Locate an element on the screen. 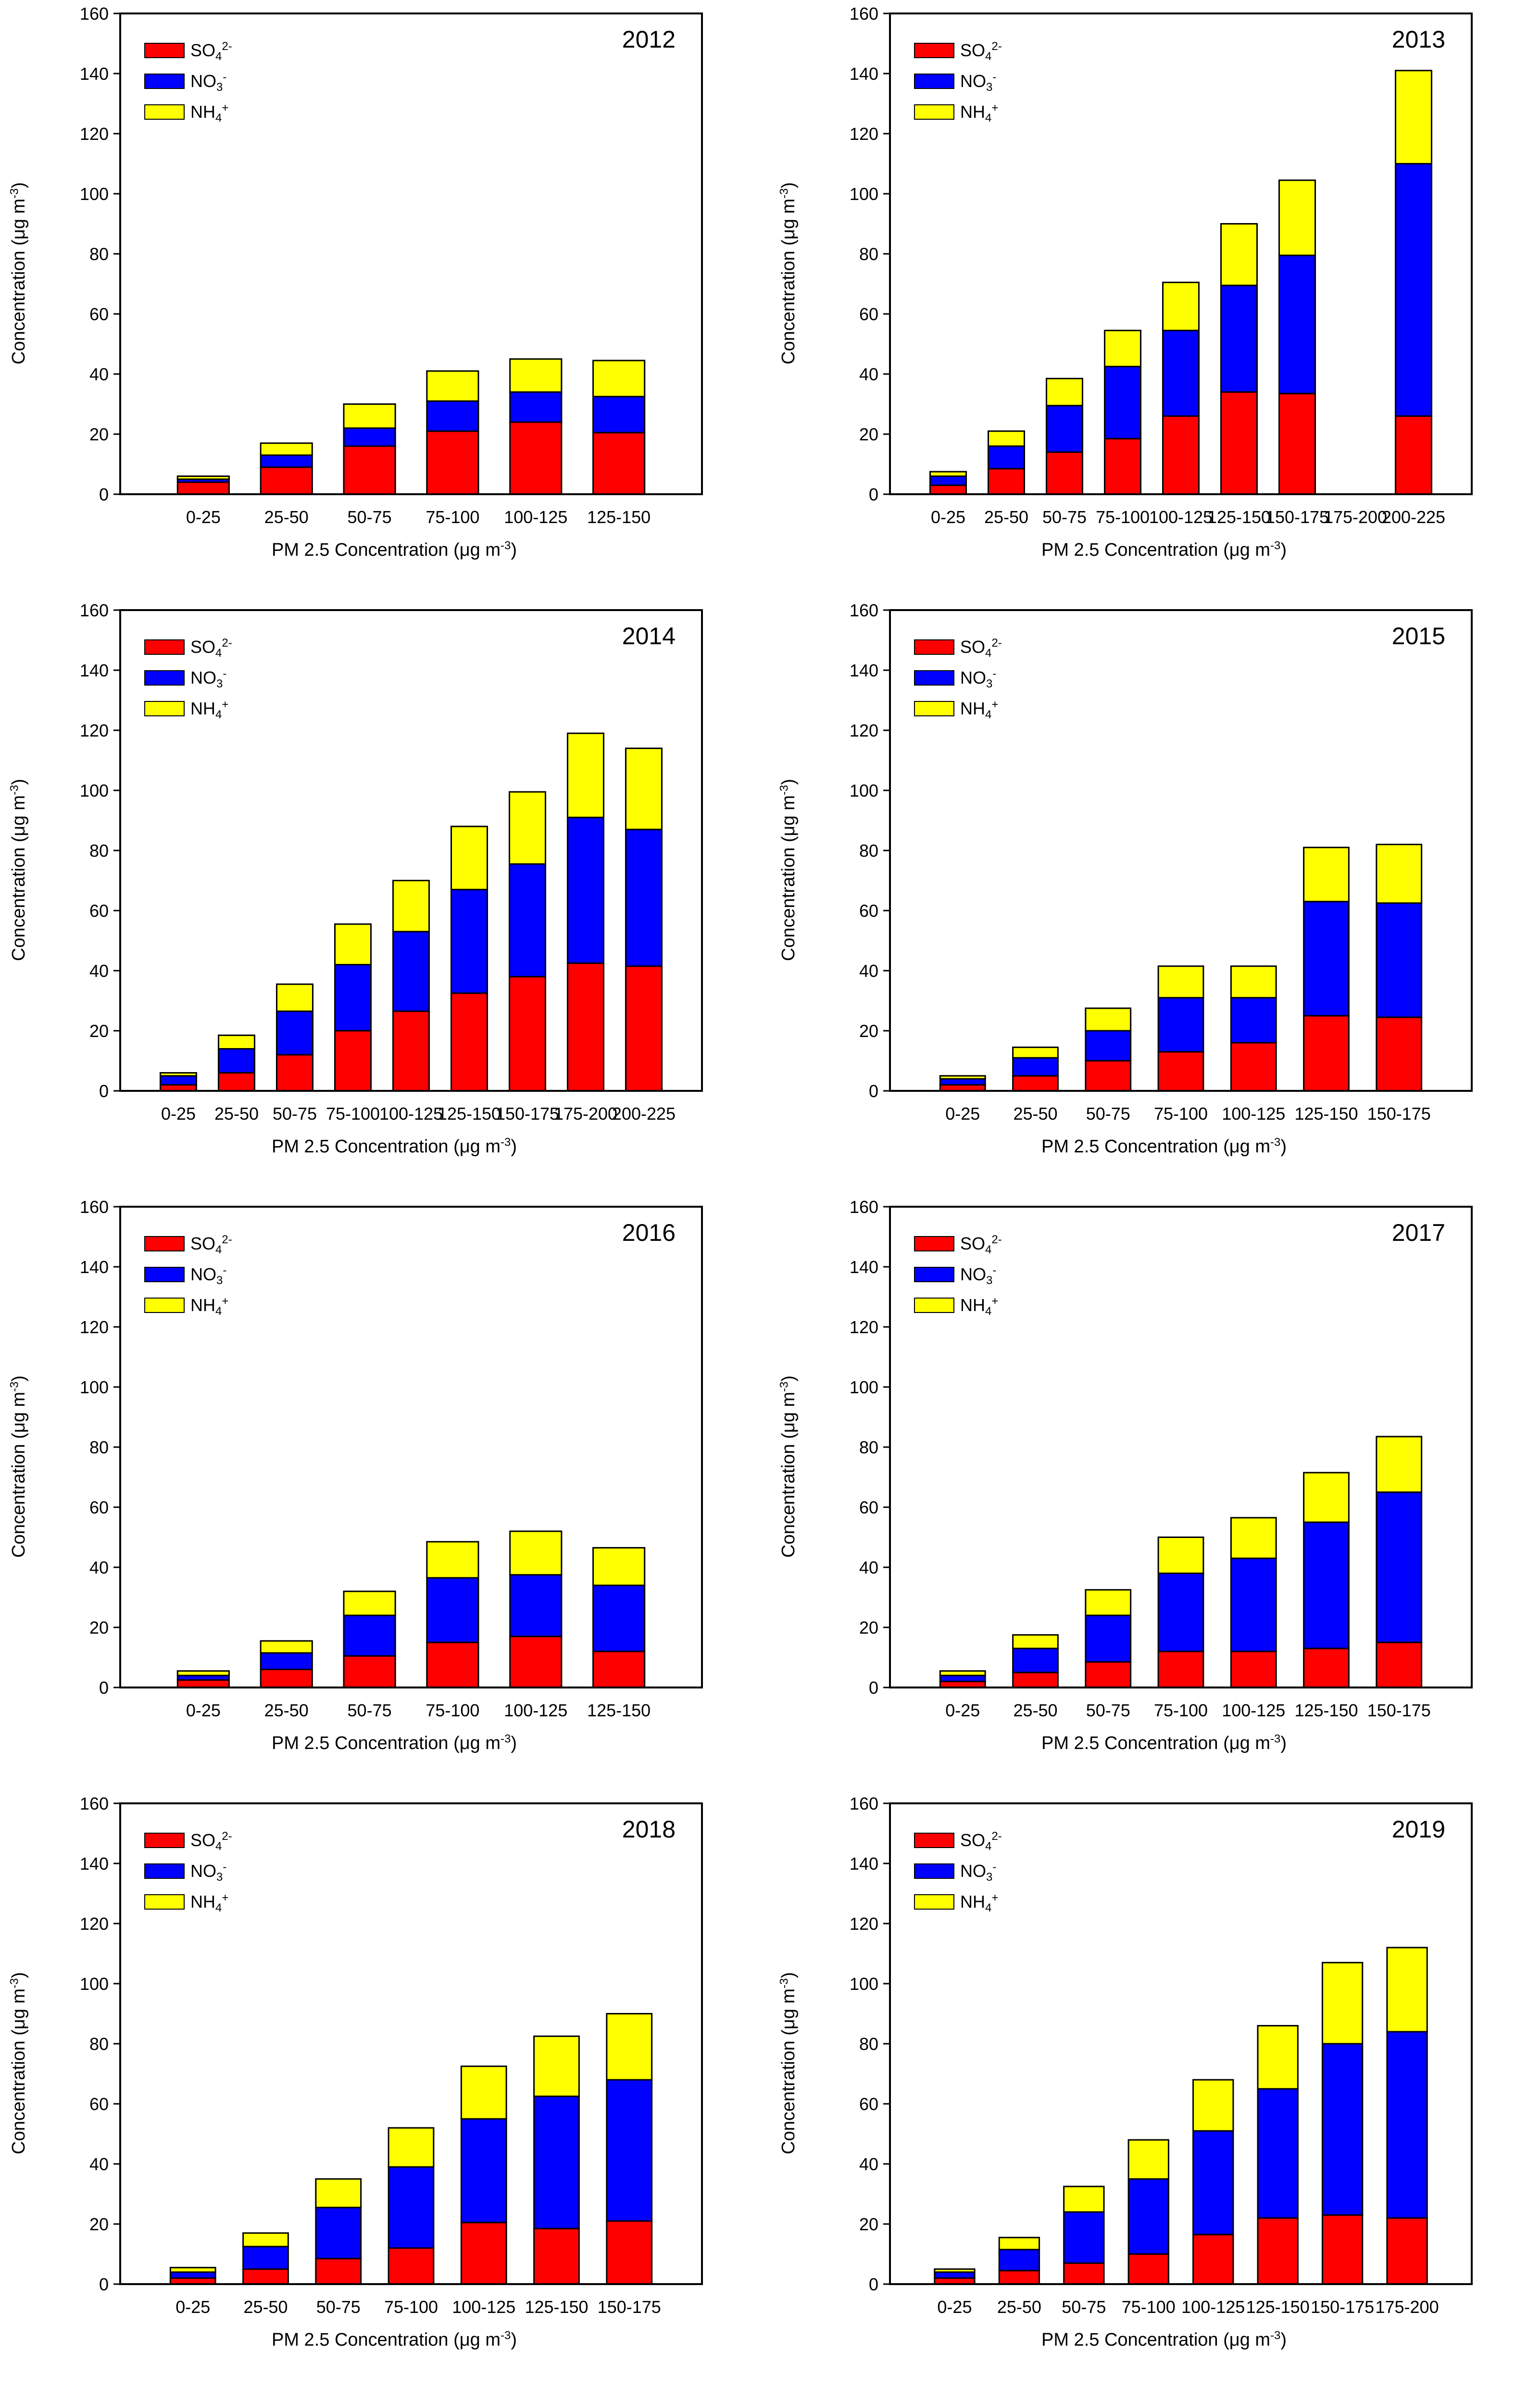 Image resolution: width=1540 pixels, height=2387 pixels. x-tick-label: 0-25 is located at coordinates (203, 1710).